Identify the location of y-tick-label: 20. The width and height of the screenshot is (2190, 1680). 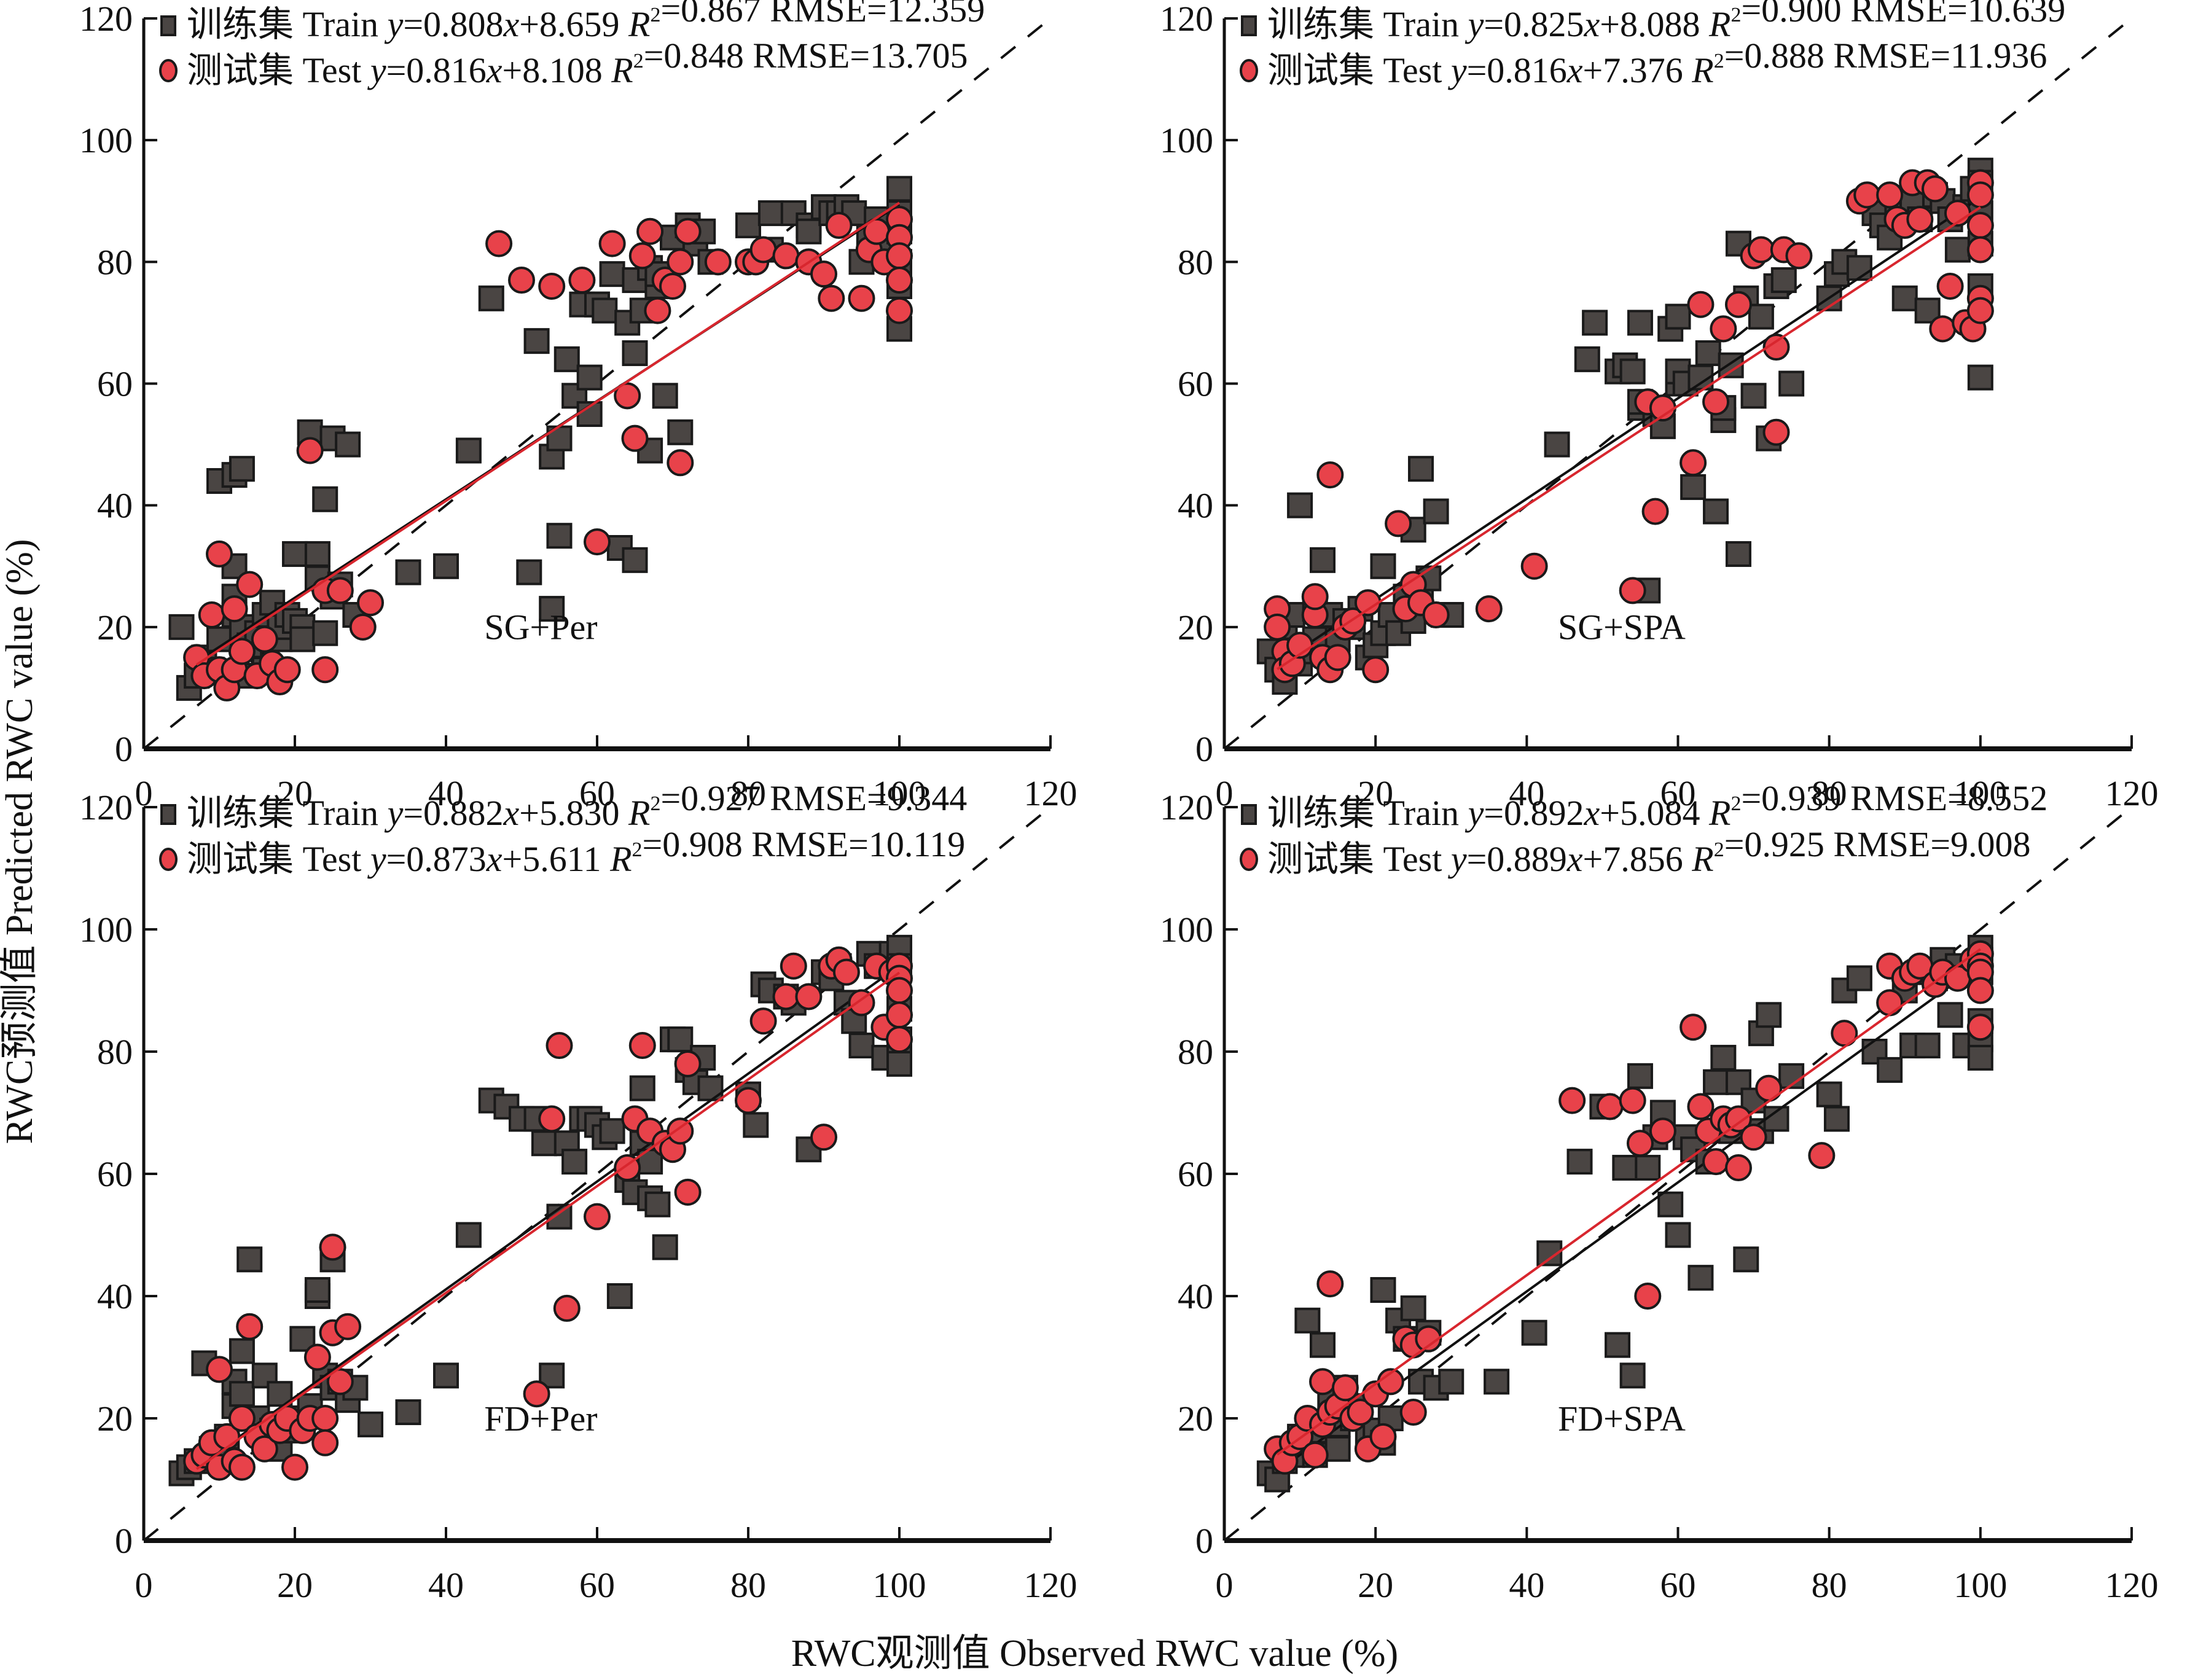
(1195, 1419).